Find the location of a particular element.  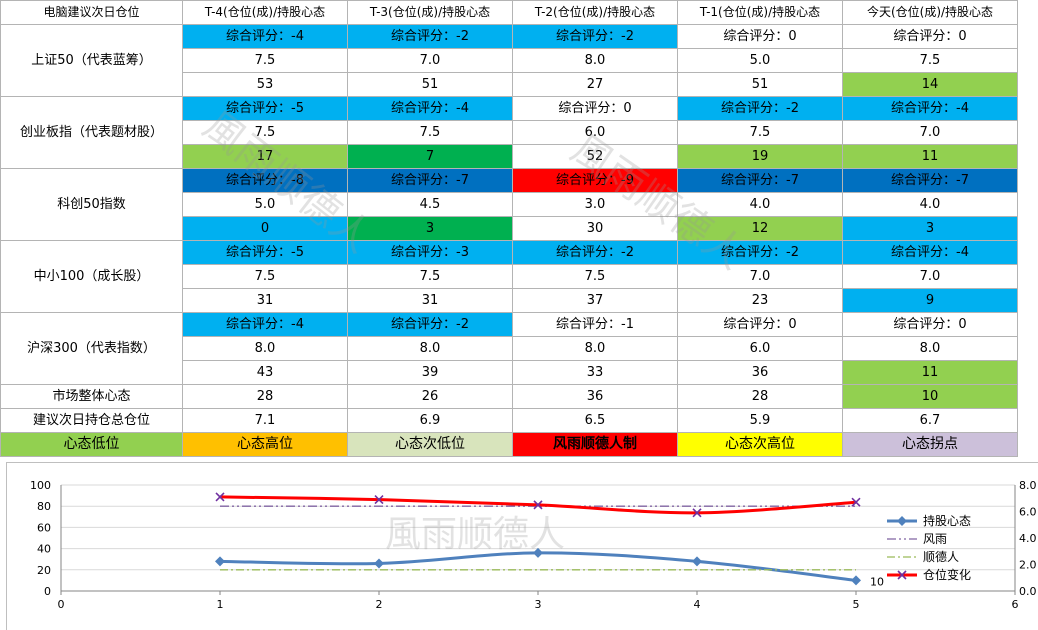

summary-cell: 10 is located at coordinates (930, 396).